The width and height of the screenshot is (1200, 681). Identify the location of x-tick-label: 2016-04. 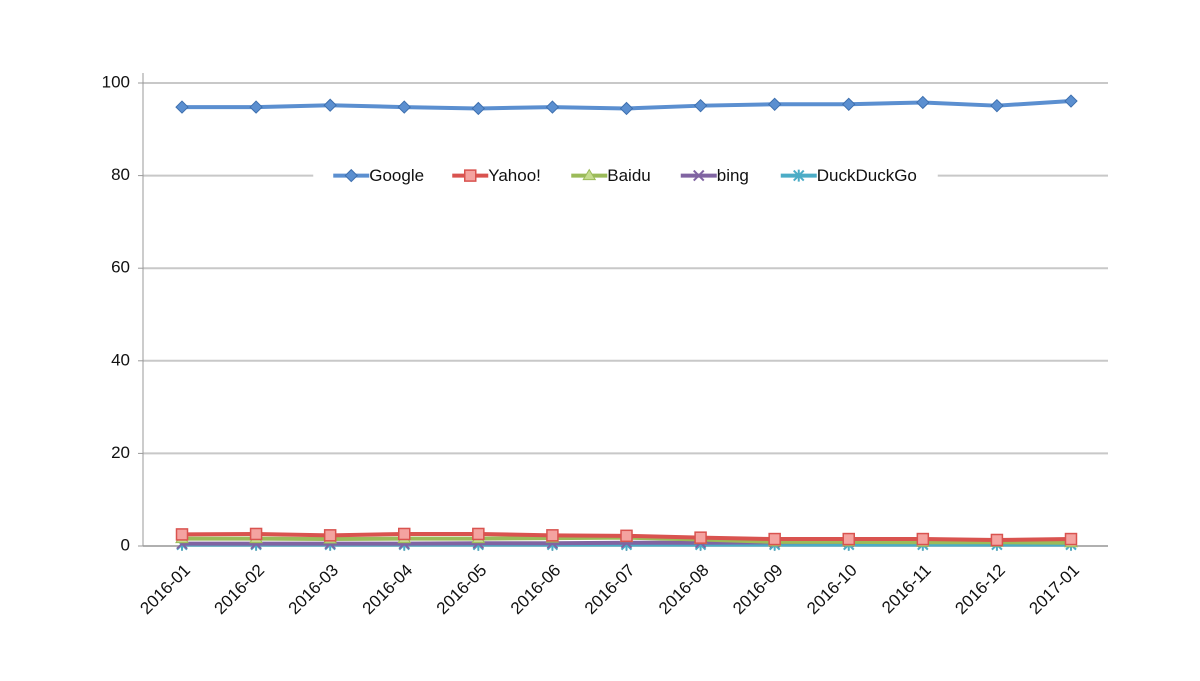
(388, 590).